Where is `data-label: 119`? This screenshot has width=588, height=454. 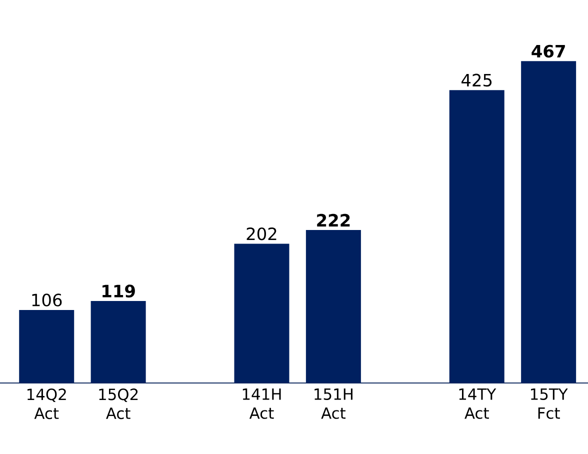 data-label: 119 is located at coordinates (118, 291).